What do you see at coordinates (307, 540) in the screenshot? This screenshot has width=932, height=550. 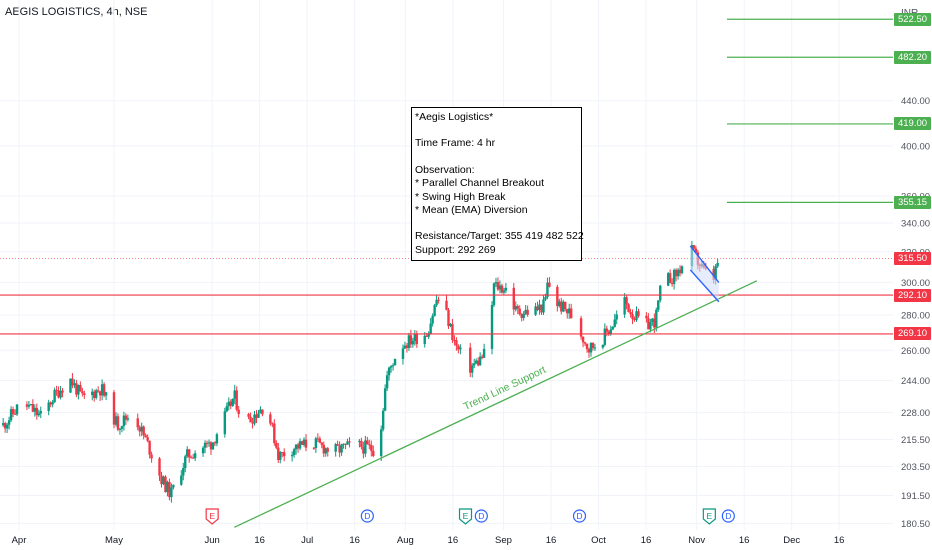 I see `x-tick-label: Jul` at bounding box center [307, 540].